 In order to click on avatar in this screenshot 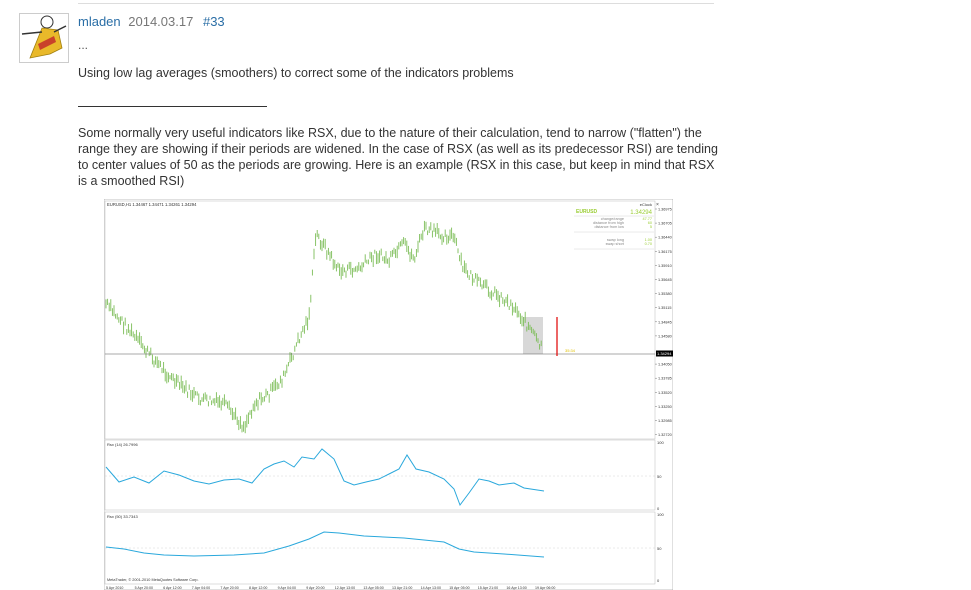, I will do `click(44, 38)`.